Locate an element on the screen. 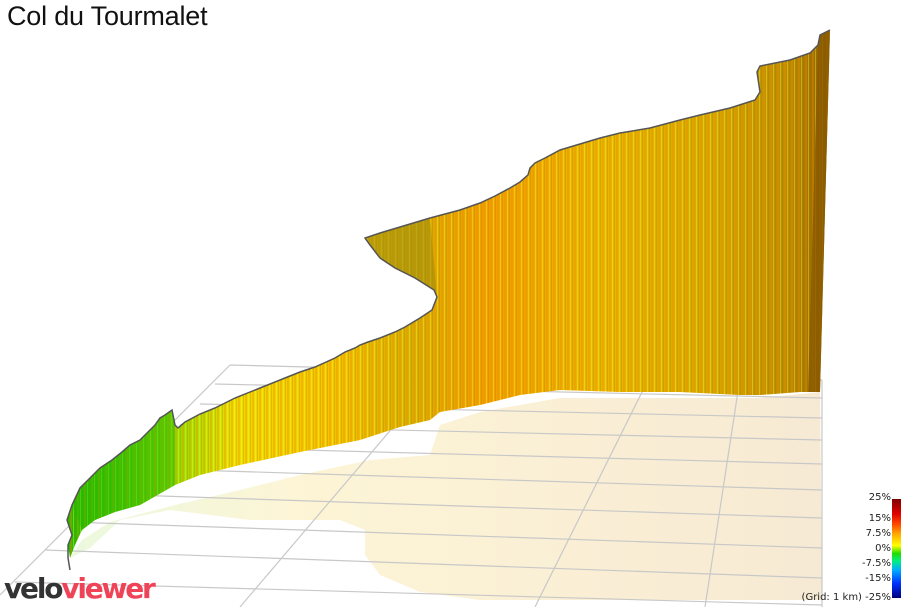 The image size is (907, 607). legend-label-0: 0% is located at coordinates (883, 548).